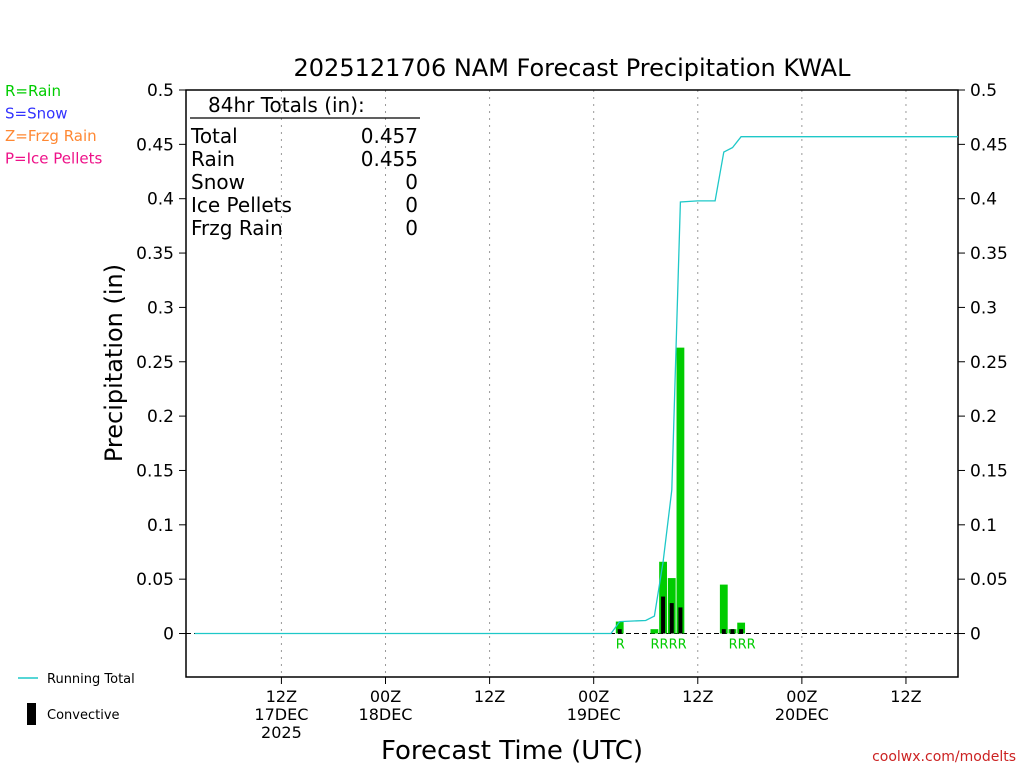  What do you see at coordinates (669, 645) in the screenshot?
I see `precip-type-label: RRRR` at bounding box center [669, 645].